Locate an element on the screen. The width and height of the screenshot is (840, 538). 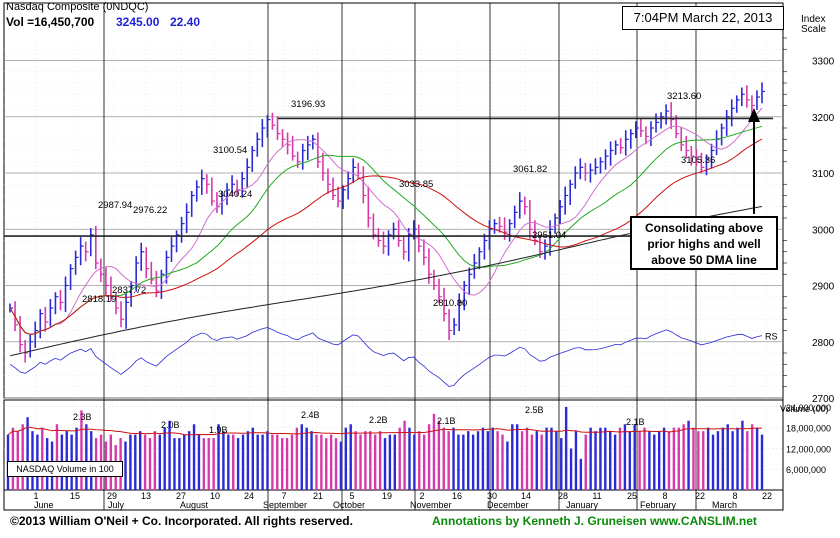
rs-label: RS is located at coordinates (771, 337).